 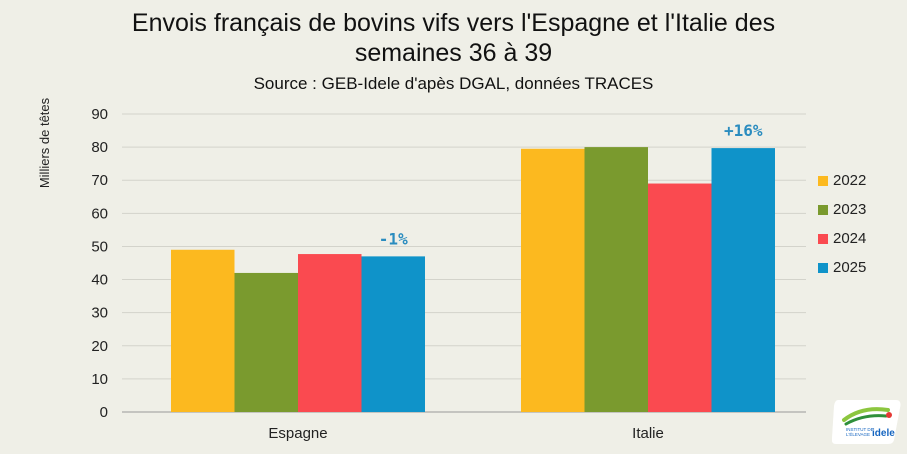 I want to click on bar-italie-2022, so click(x=553, y=280).